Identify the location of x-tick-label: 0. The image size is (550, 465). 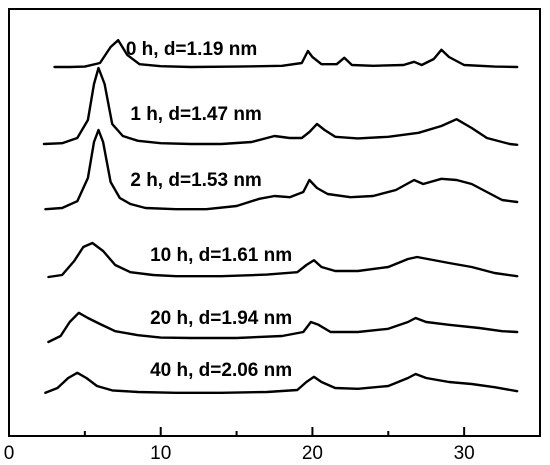
(9, 453).